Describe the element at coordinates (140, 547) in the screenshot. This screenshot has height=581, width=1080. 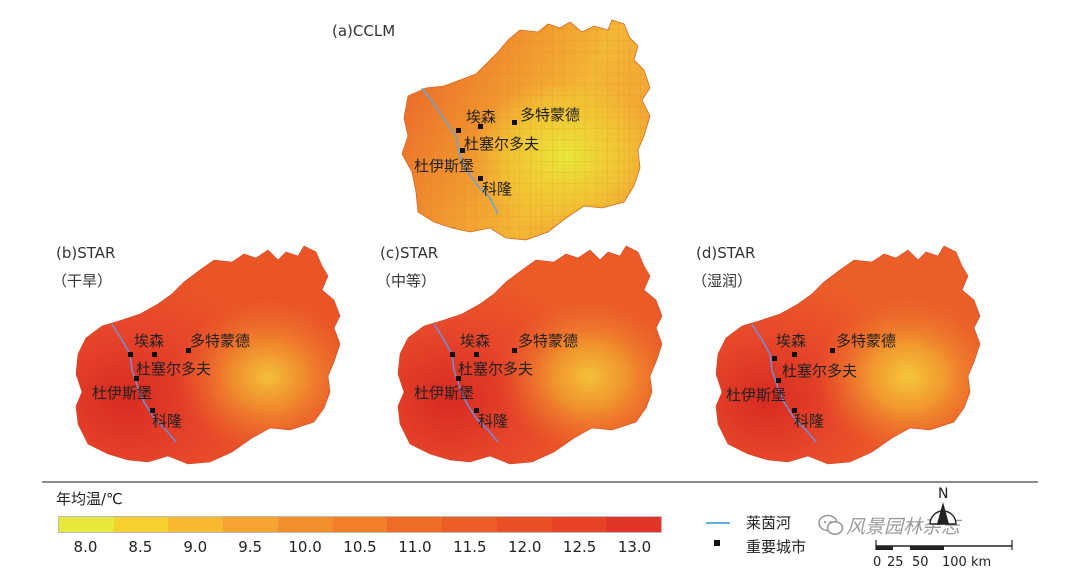
I see `color-scale-tick: 8.5` at that location.